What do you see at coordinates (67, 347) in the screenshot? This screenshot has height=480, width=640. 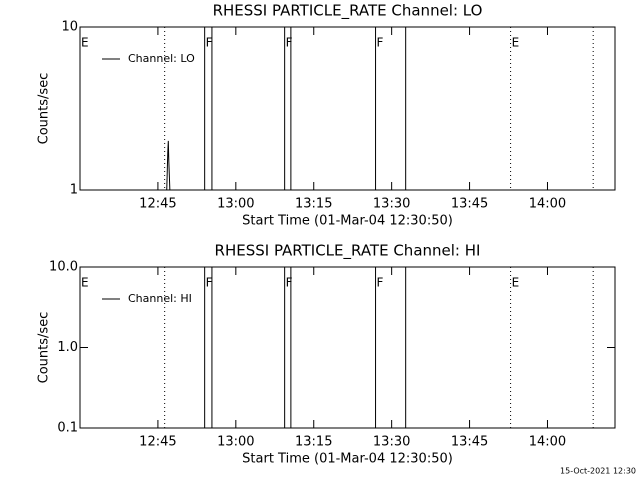 I see `y-tick-label: 1.0` at bounding box center [67, 347].